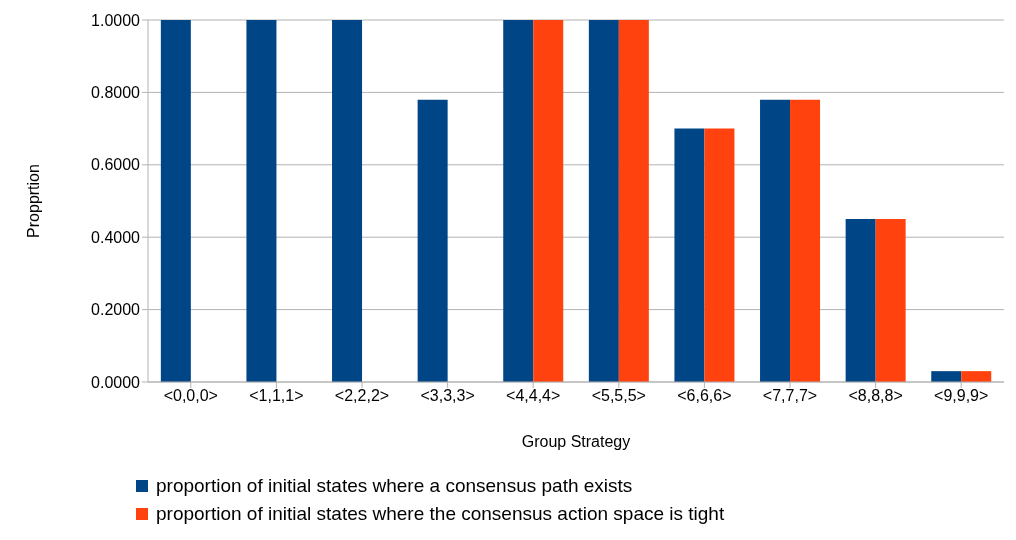 The width and height of the screenshot is (1016, 540). What do you see at coordinates (394, 486) in the screenshot?
I see `legend-label: proportion of initial states where a consensus path exists` at bounding box center [394, 486].